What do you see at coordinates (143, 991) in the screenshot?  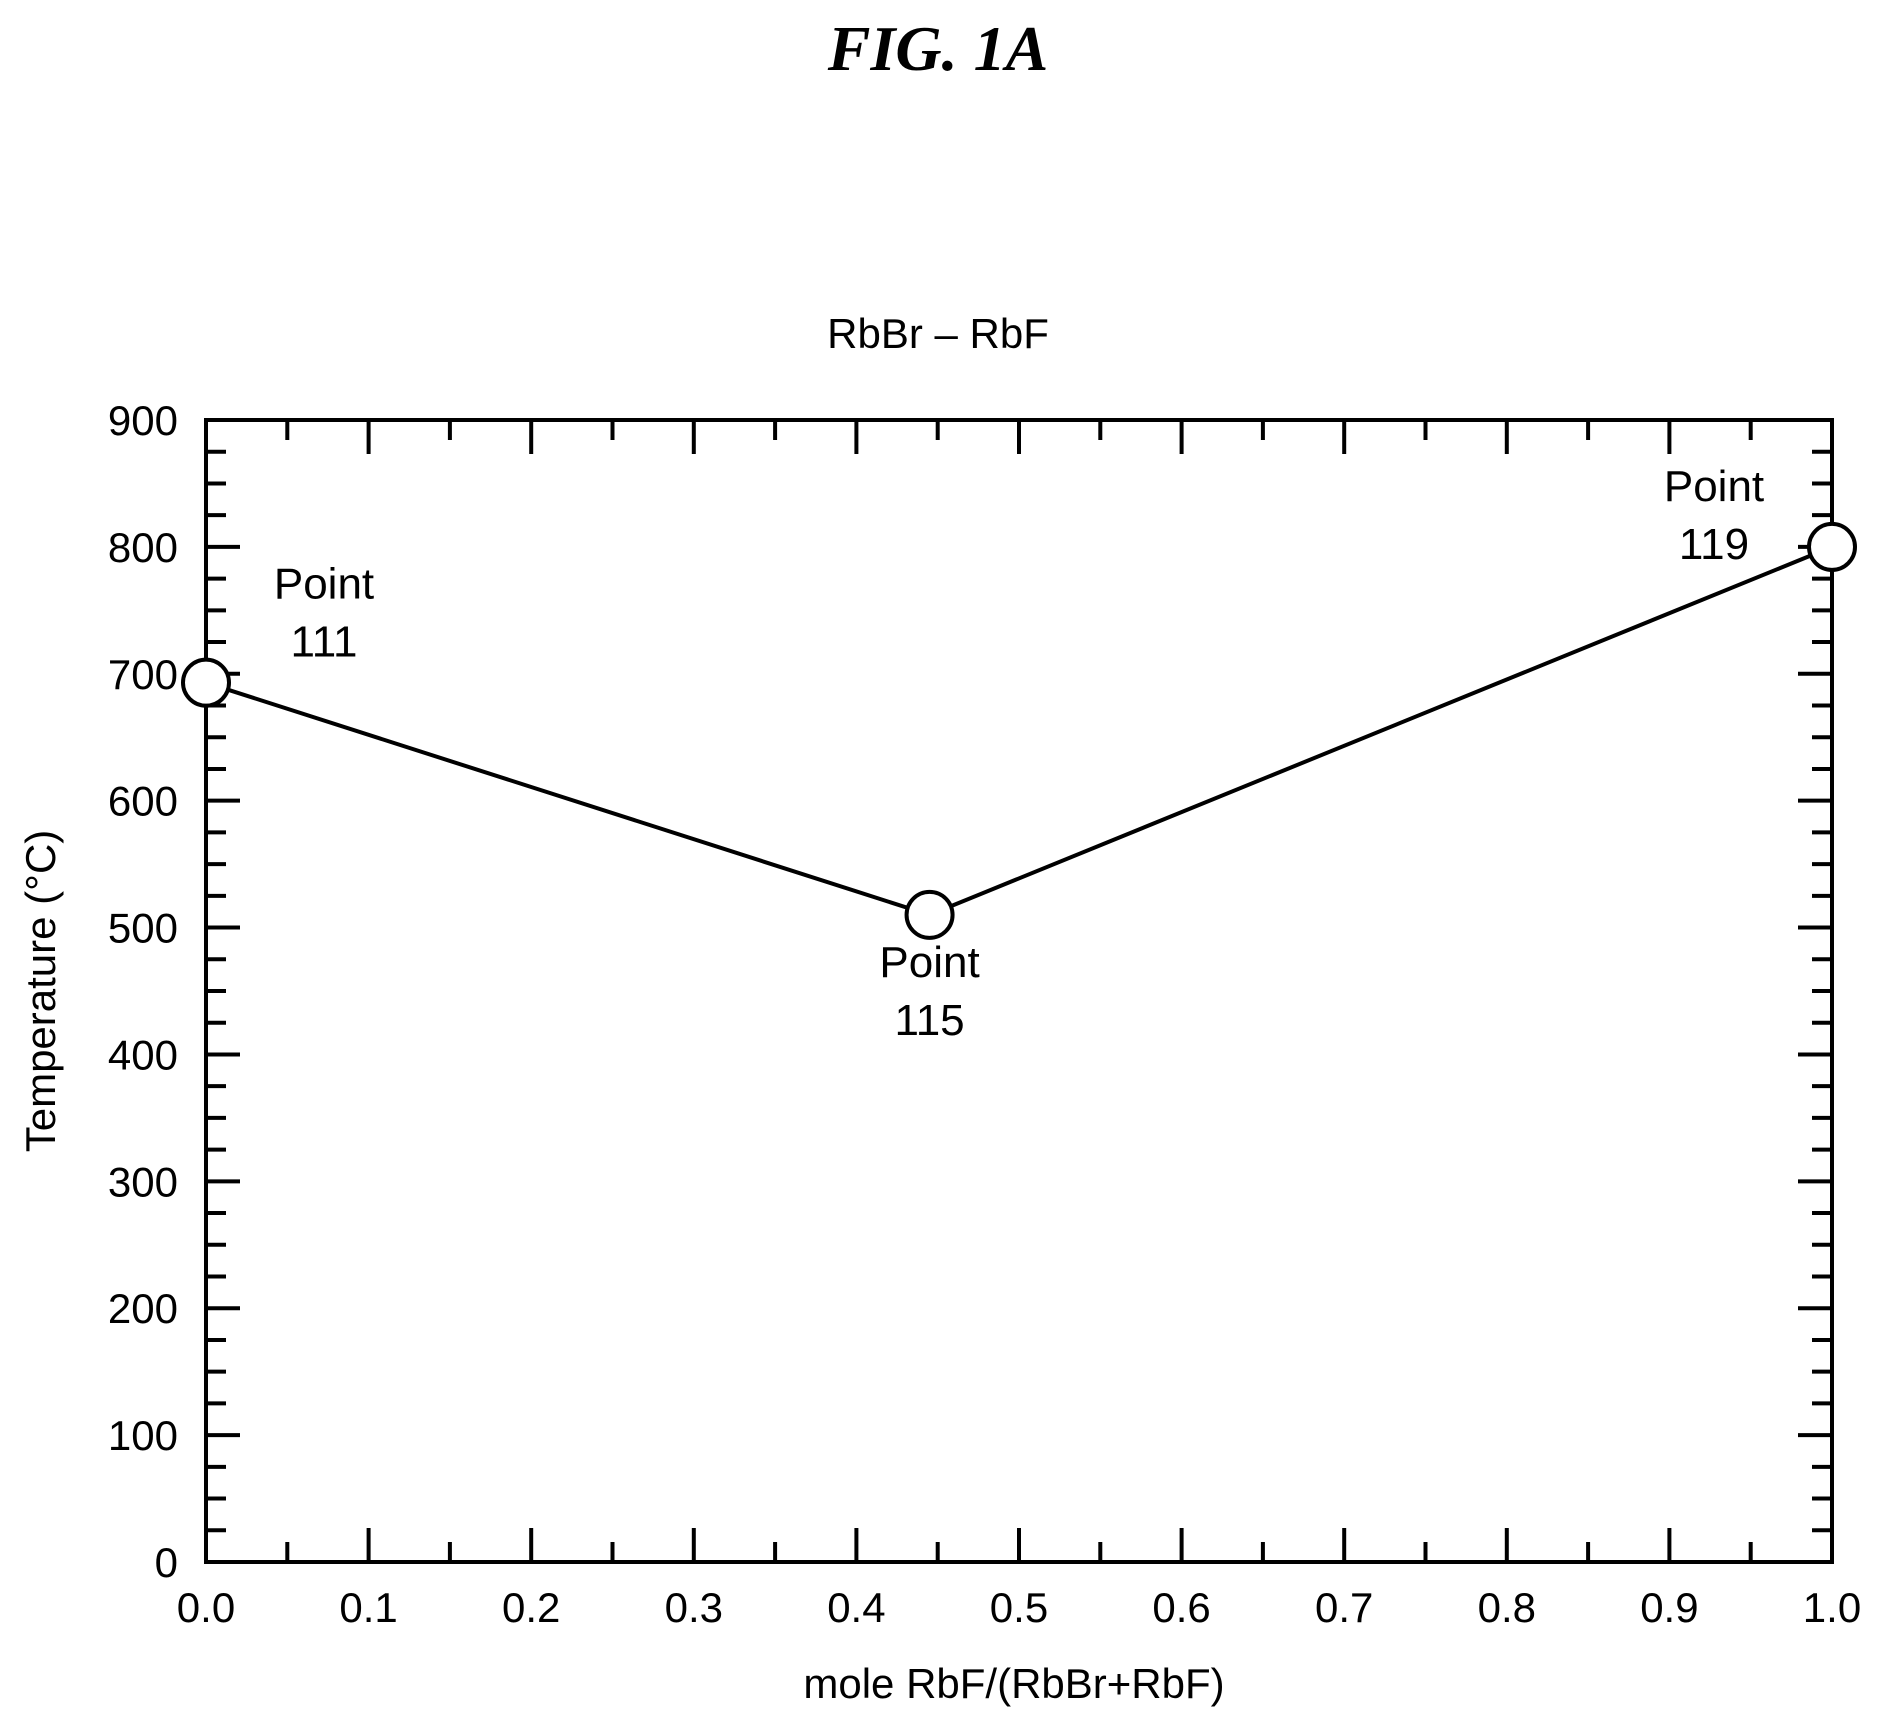 I see `y-tick-labels: 0 100 200 300 400 500 600 700 800 900` at bounding box center [143, 991].